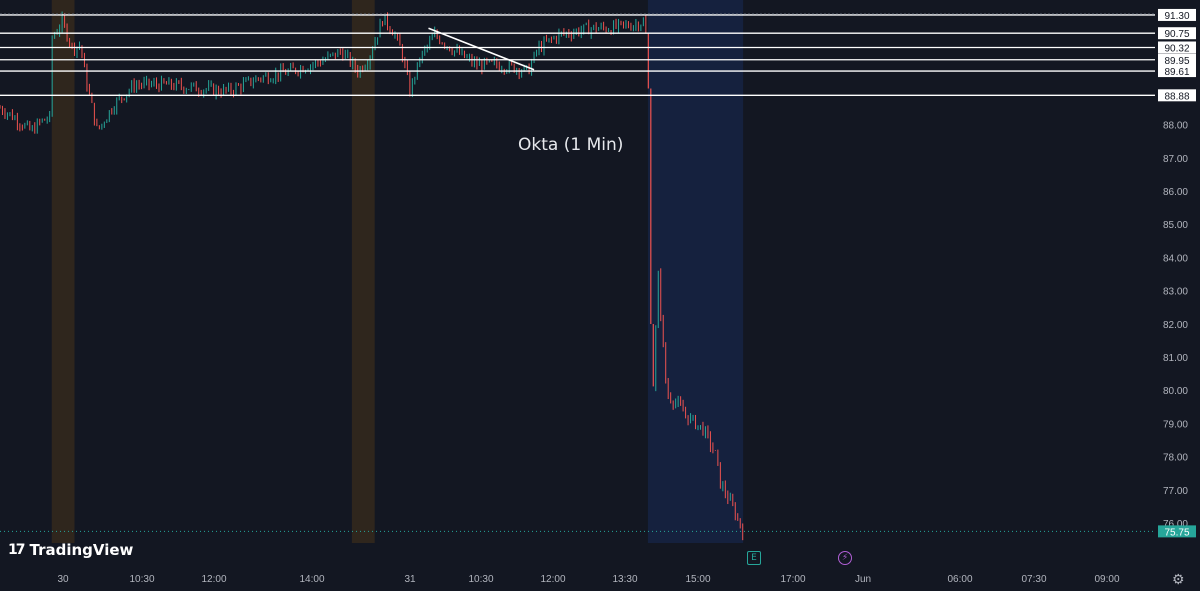  I want to click on level-tag-text-0: 91.30, so click(1176, 16).